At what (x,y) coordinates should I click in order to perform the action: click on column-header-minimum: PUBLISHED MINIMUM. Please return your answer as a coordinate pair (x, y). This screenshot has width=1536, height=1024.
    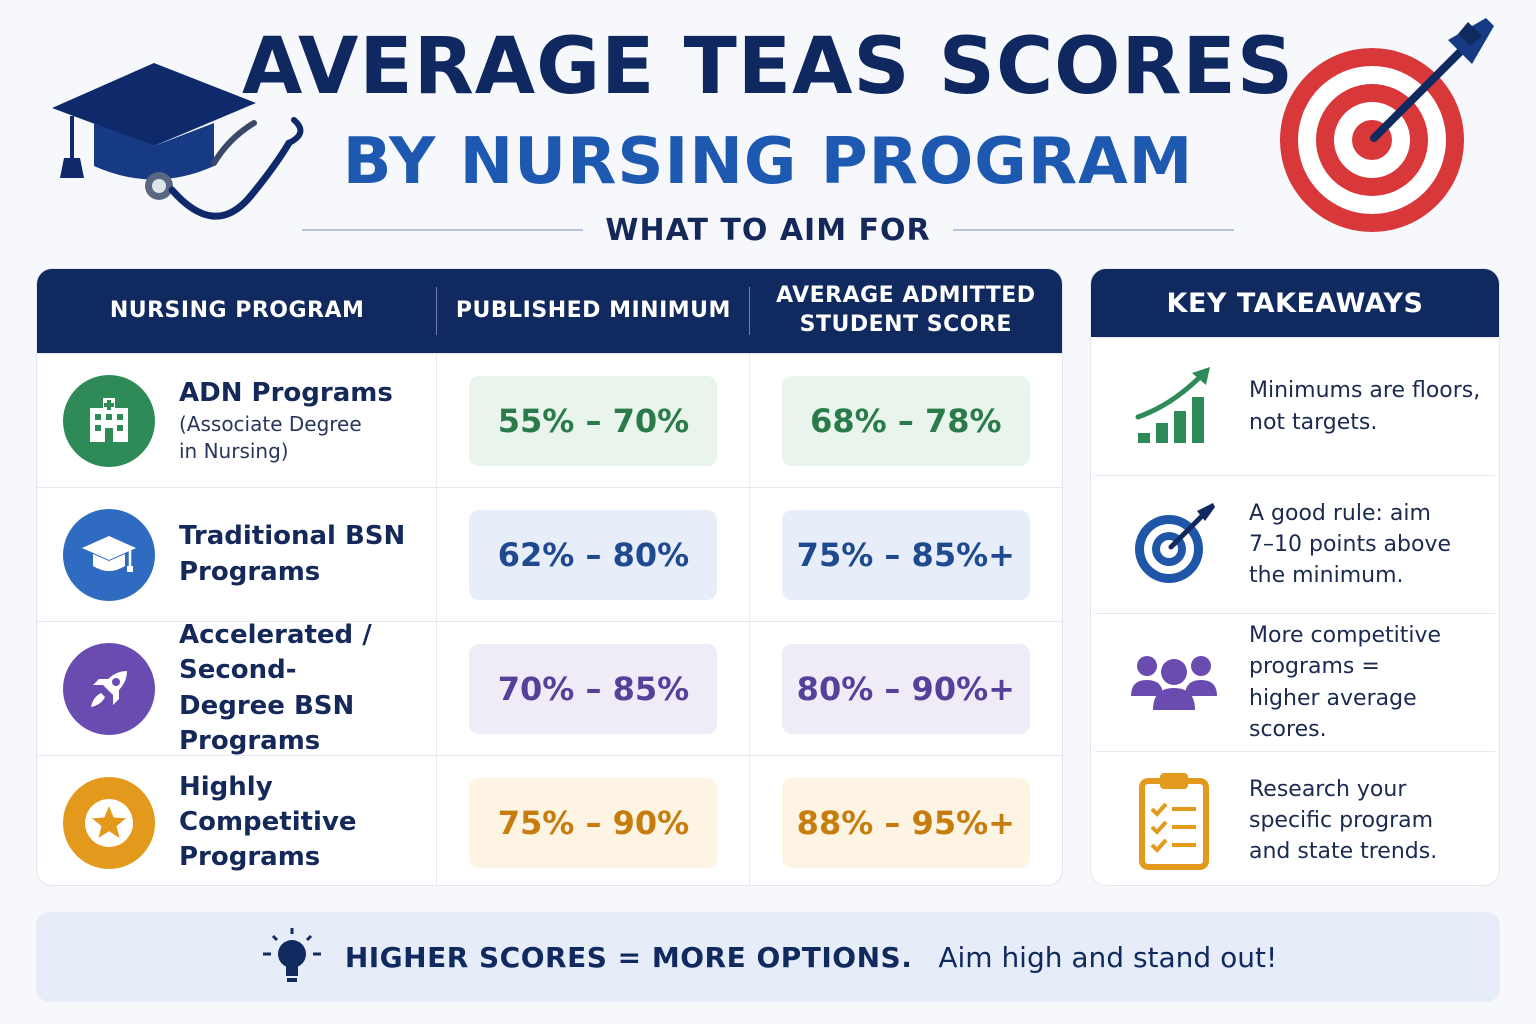
    Looking at the image, I should click on (594, 311).